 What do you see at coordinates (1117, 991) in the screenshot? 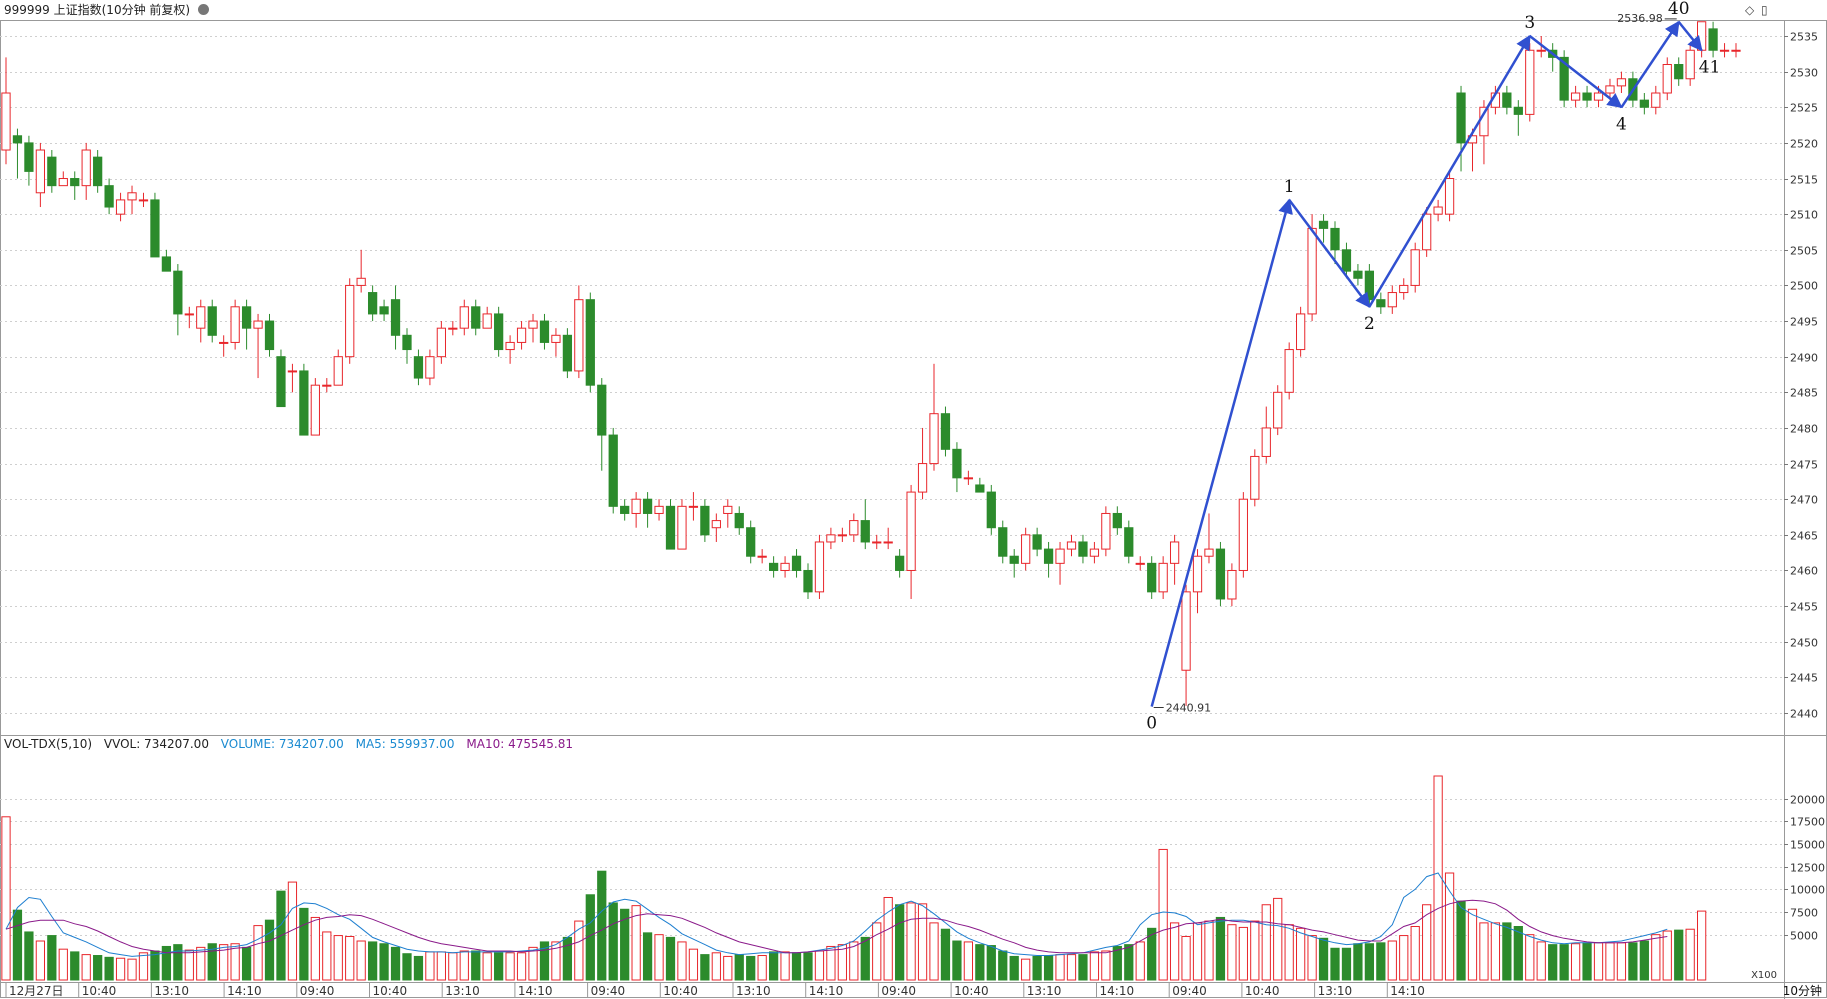
I see `time-tick-label: 14:10` at bounding box center [1117, 991].